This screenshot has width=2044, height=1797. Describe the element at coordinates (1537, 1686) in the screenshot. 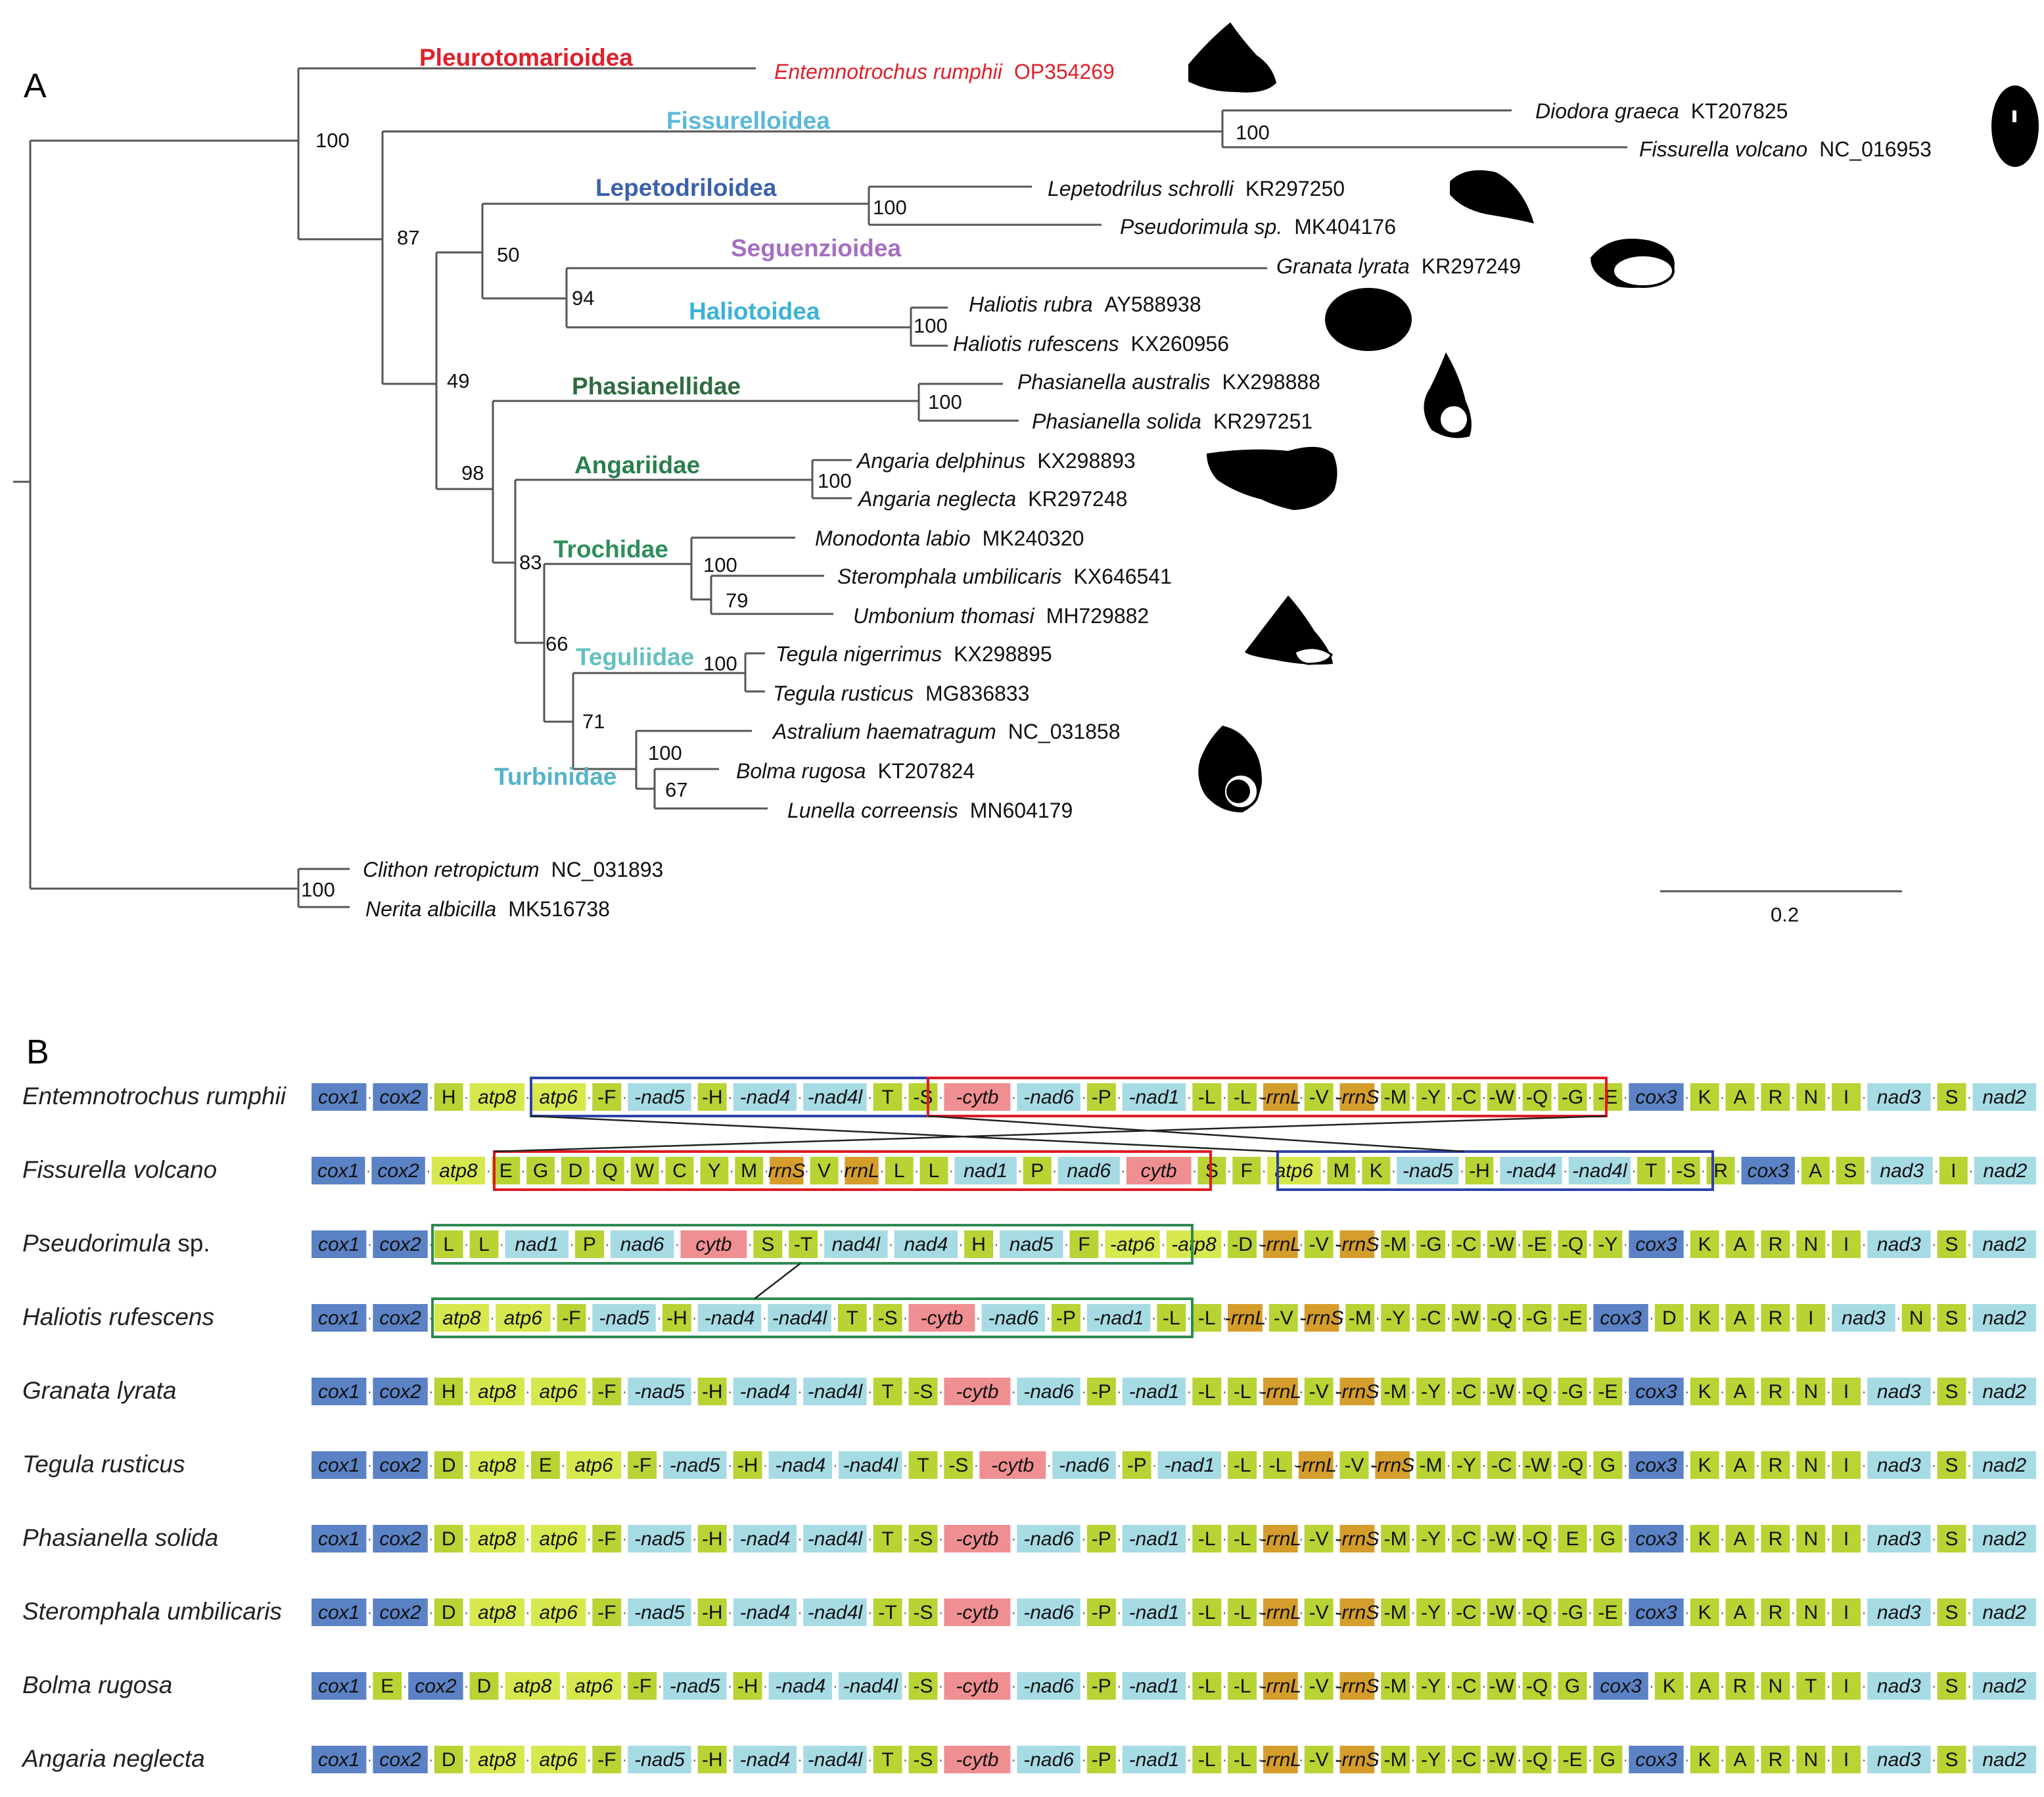

I see `gene-label: -Q` at that location.